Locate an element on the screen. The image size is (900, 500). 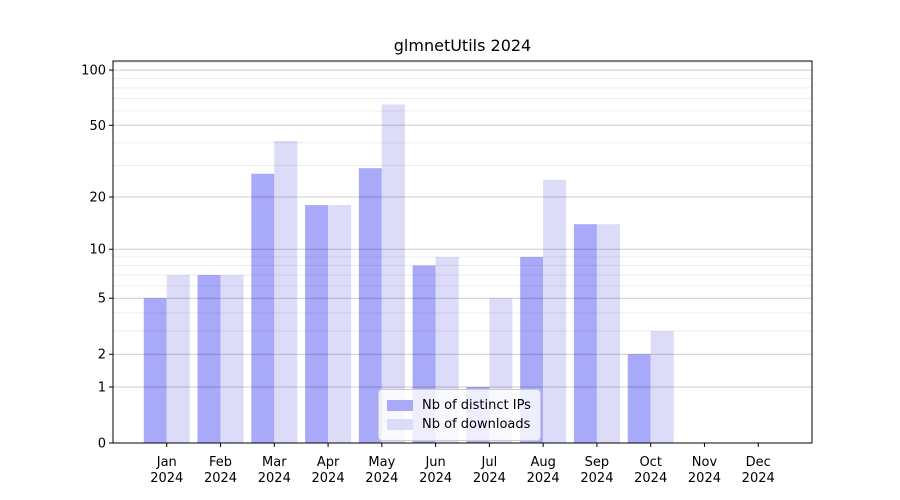
x-tick-label-month: Apr is located at coordinates (328, 462).